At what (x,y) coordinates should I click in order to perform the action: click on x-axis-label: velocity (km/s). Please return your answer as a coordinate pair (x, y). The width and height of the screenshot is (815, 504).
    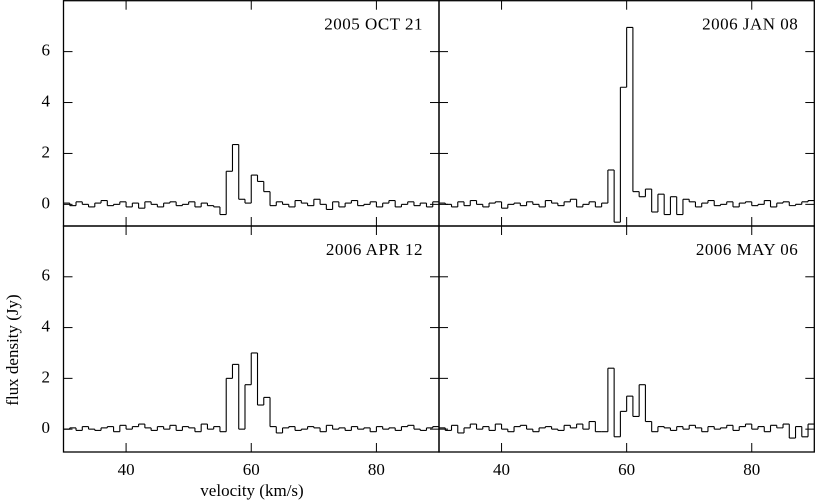
    Looking at the image, I should click on (251, 490).